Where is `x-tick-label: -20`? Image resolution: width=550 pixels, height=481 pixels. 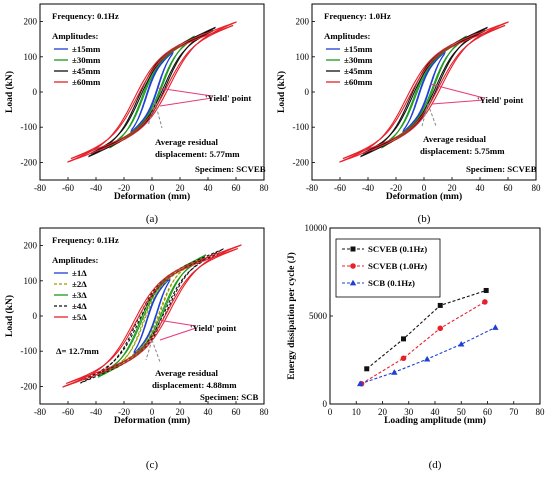 x-tick-label: -20 is located at coordinates (124, 412).